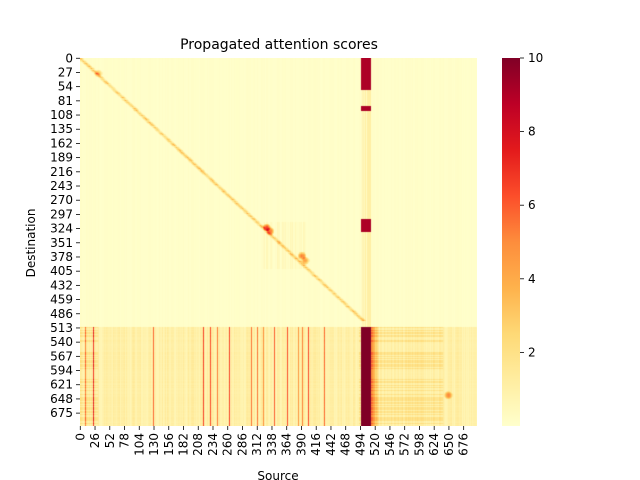  Describe the element at coordinates (279, 45) in the screenshot. I see `chart-title: Propagated attention scores` at that location.